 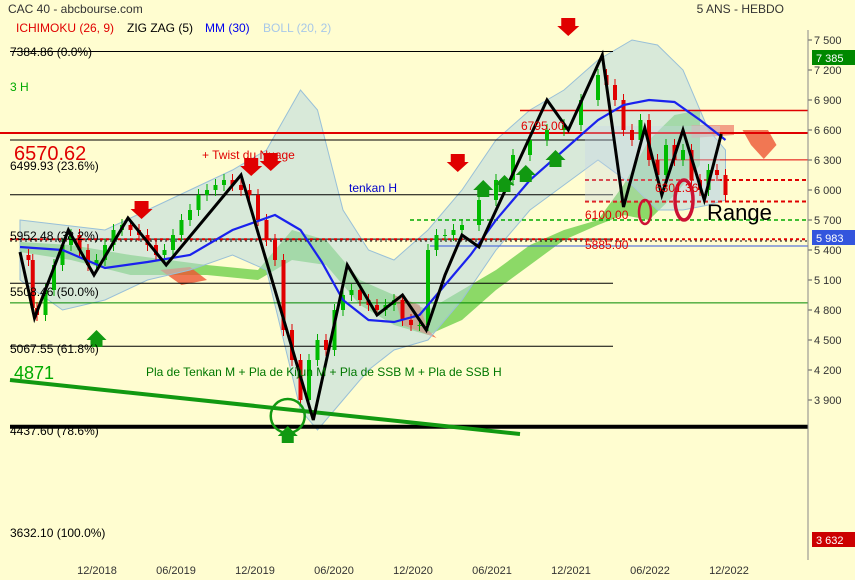 I want to click on annotation-3h: 3 H, so click(x=19, y=87).